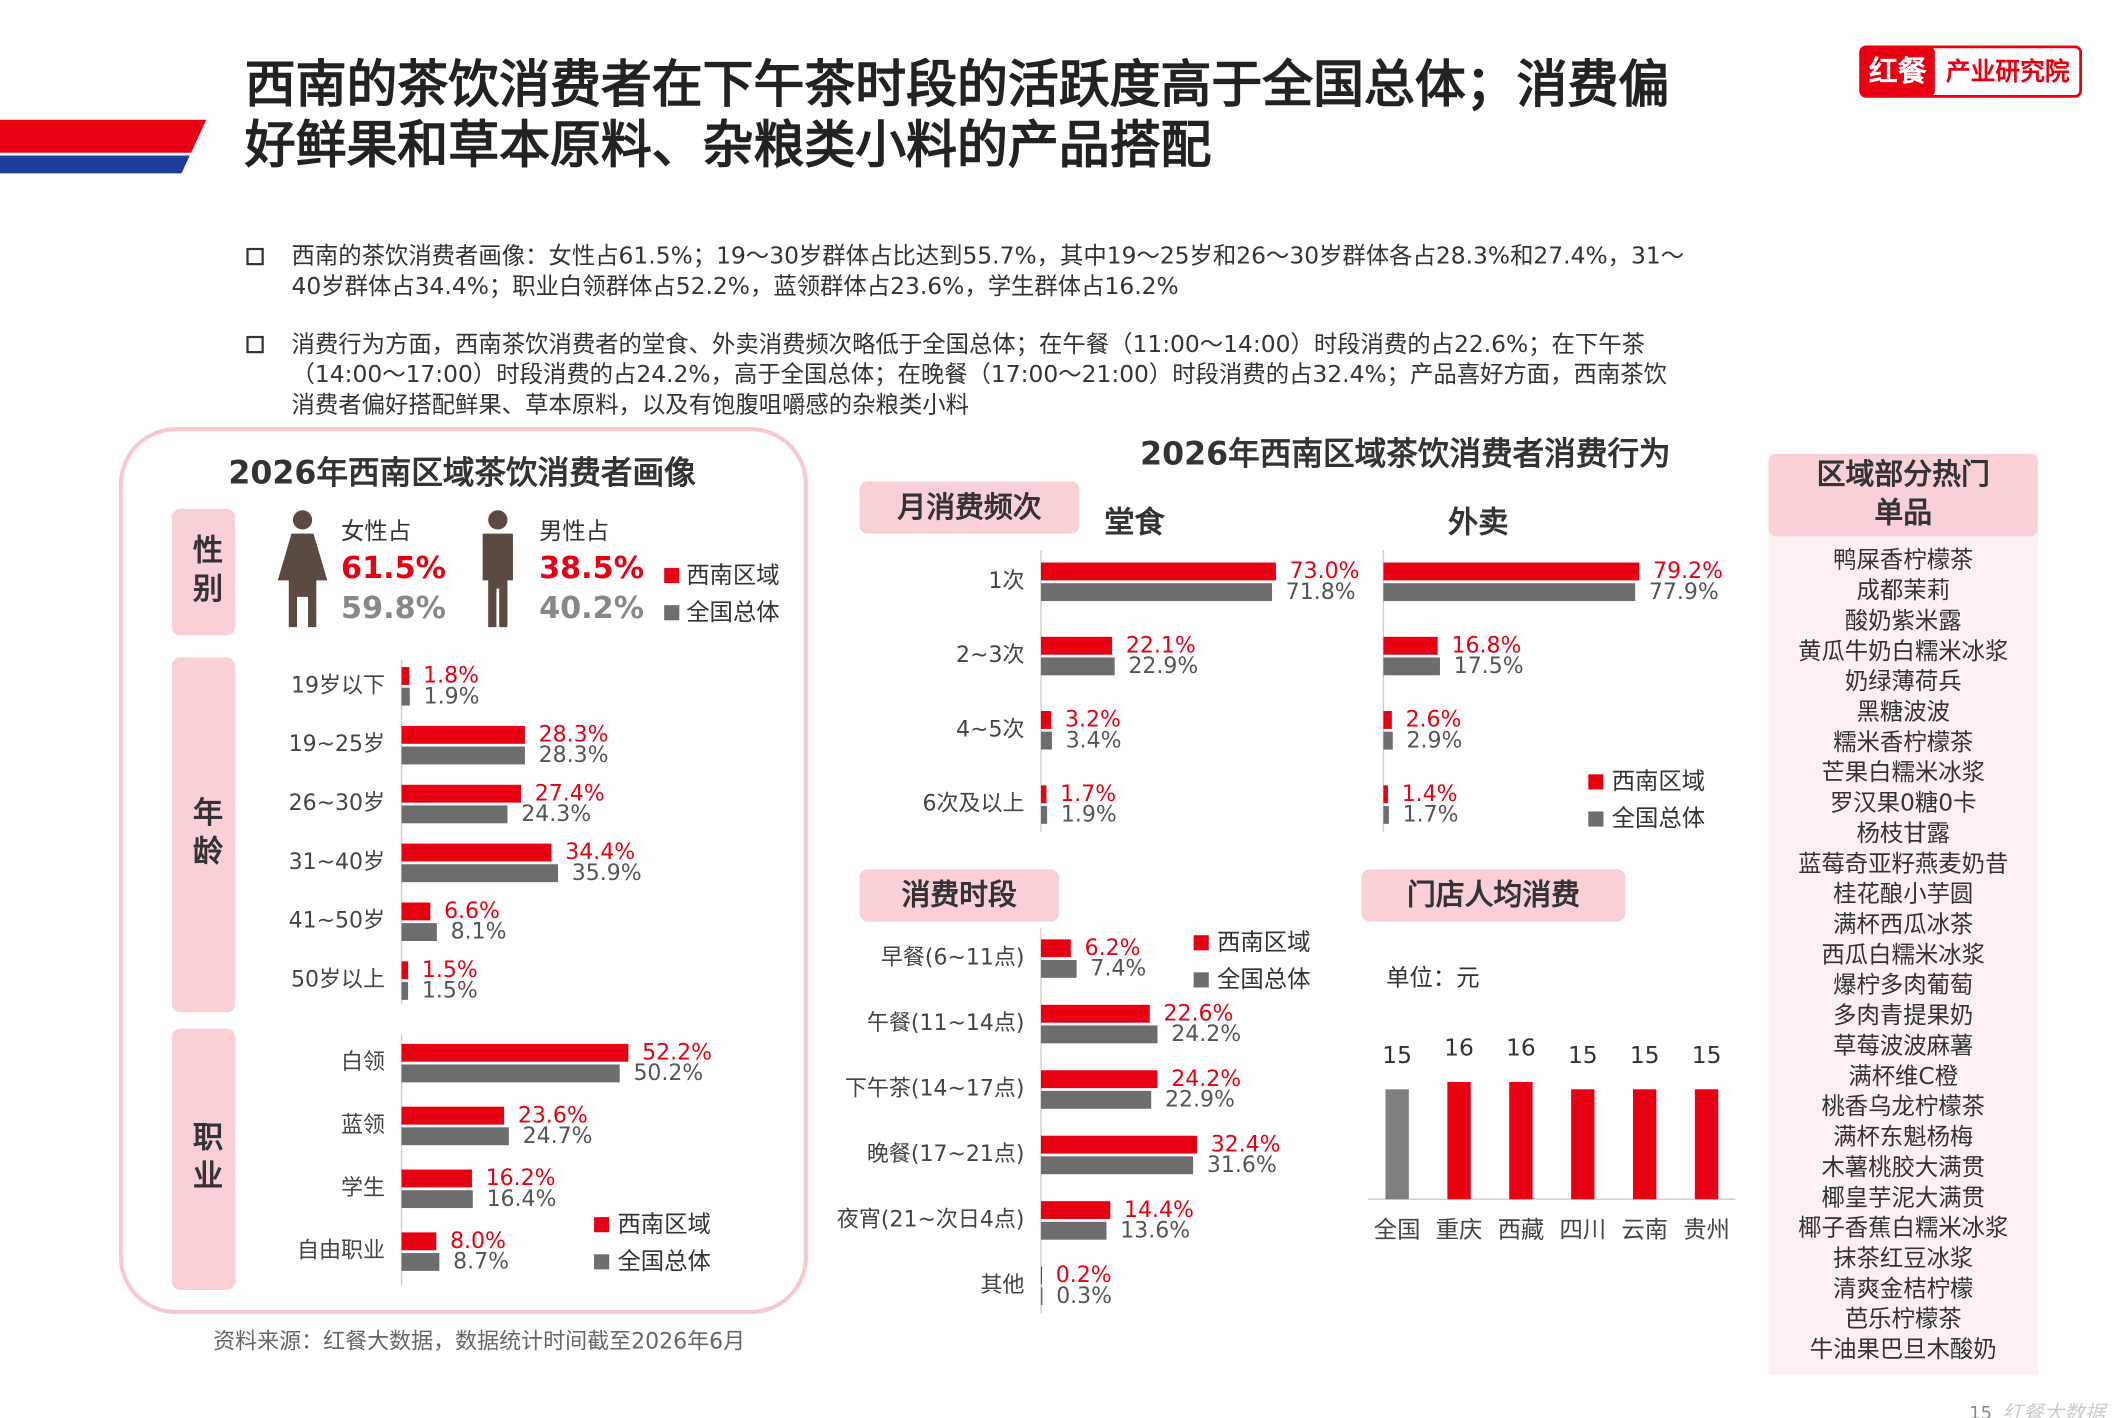  I want to click on hot-item: 椰皇芋泥大满贯, so click(1903, 1197).